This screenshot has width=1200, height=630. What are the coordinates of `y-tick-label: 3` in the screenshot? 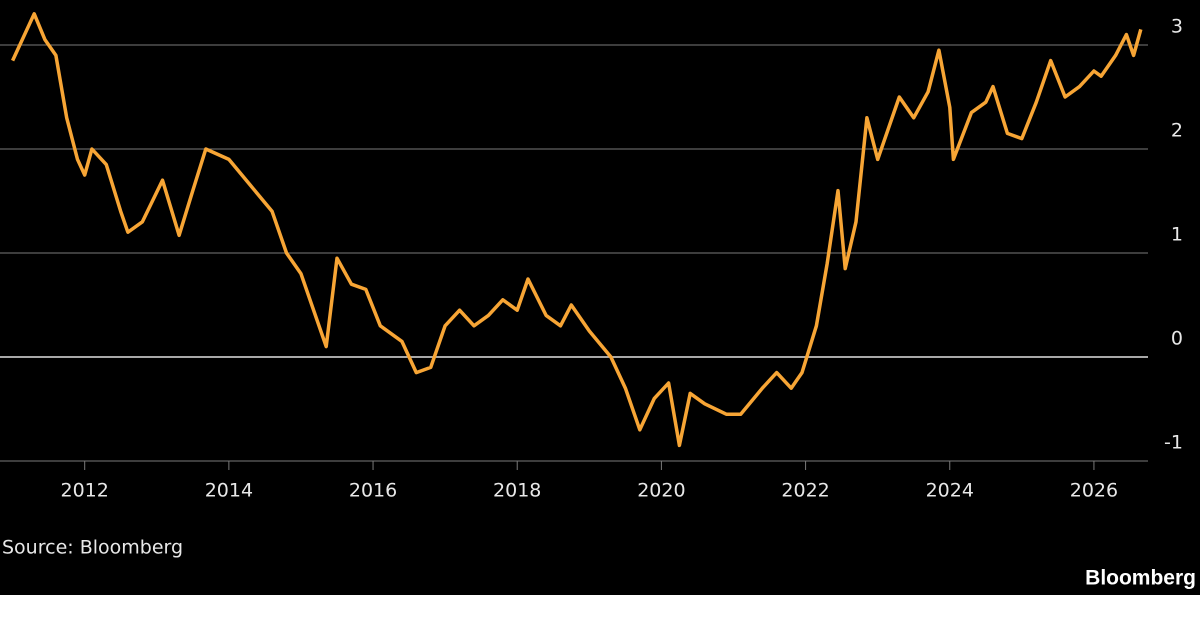 It's located at (1177, 27).